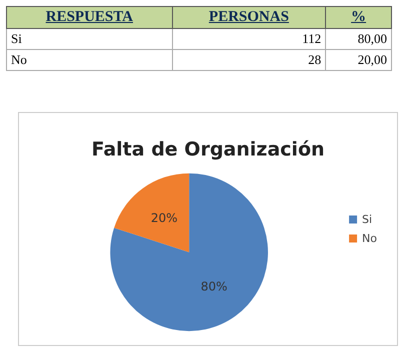  I want to click on category-label: Si, so click(89, 39).